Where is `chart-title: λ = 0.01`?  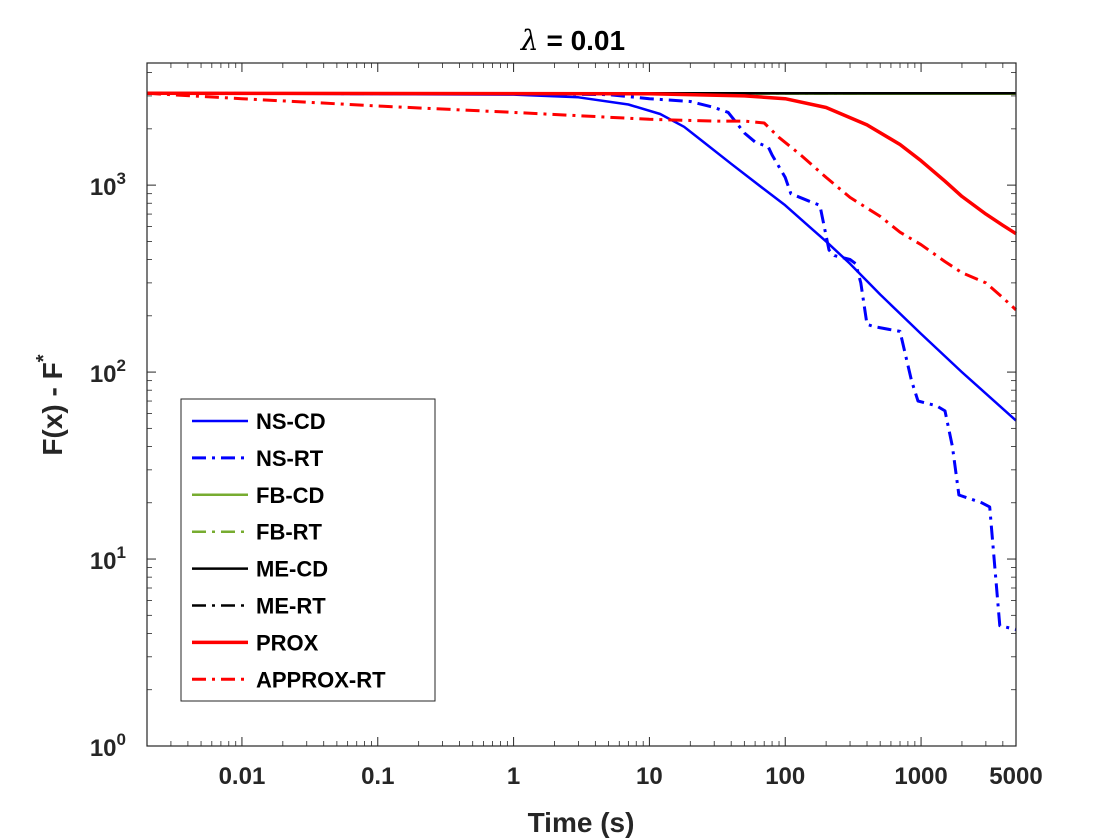 chart-title: λ = 0.01 is located at coordinates (572, 40).